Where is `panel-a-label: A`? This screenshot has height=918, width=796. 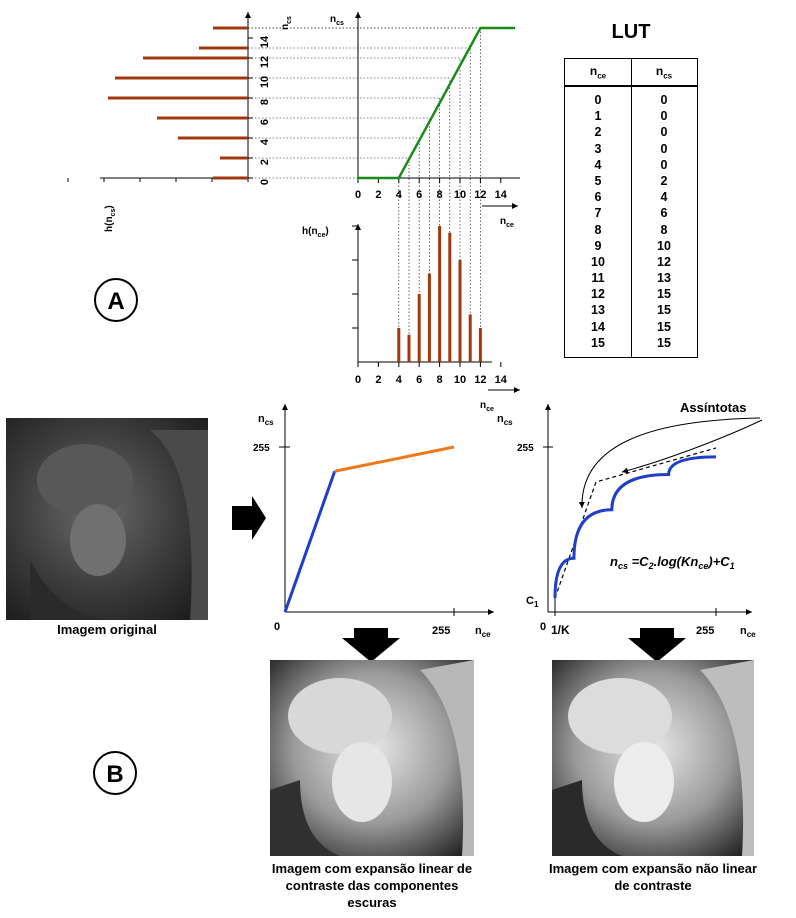 panel-a-label: A is located at coordinates (116, 300).